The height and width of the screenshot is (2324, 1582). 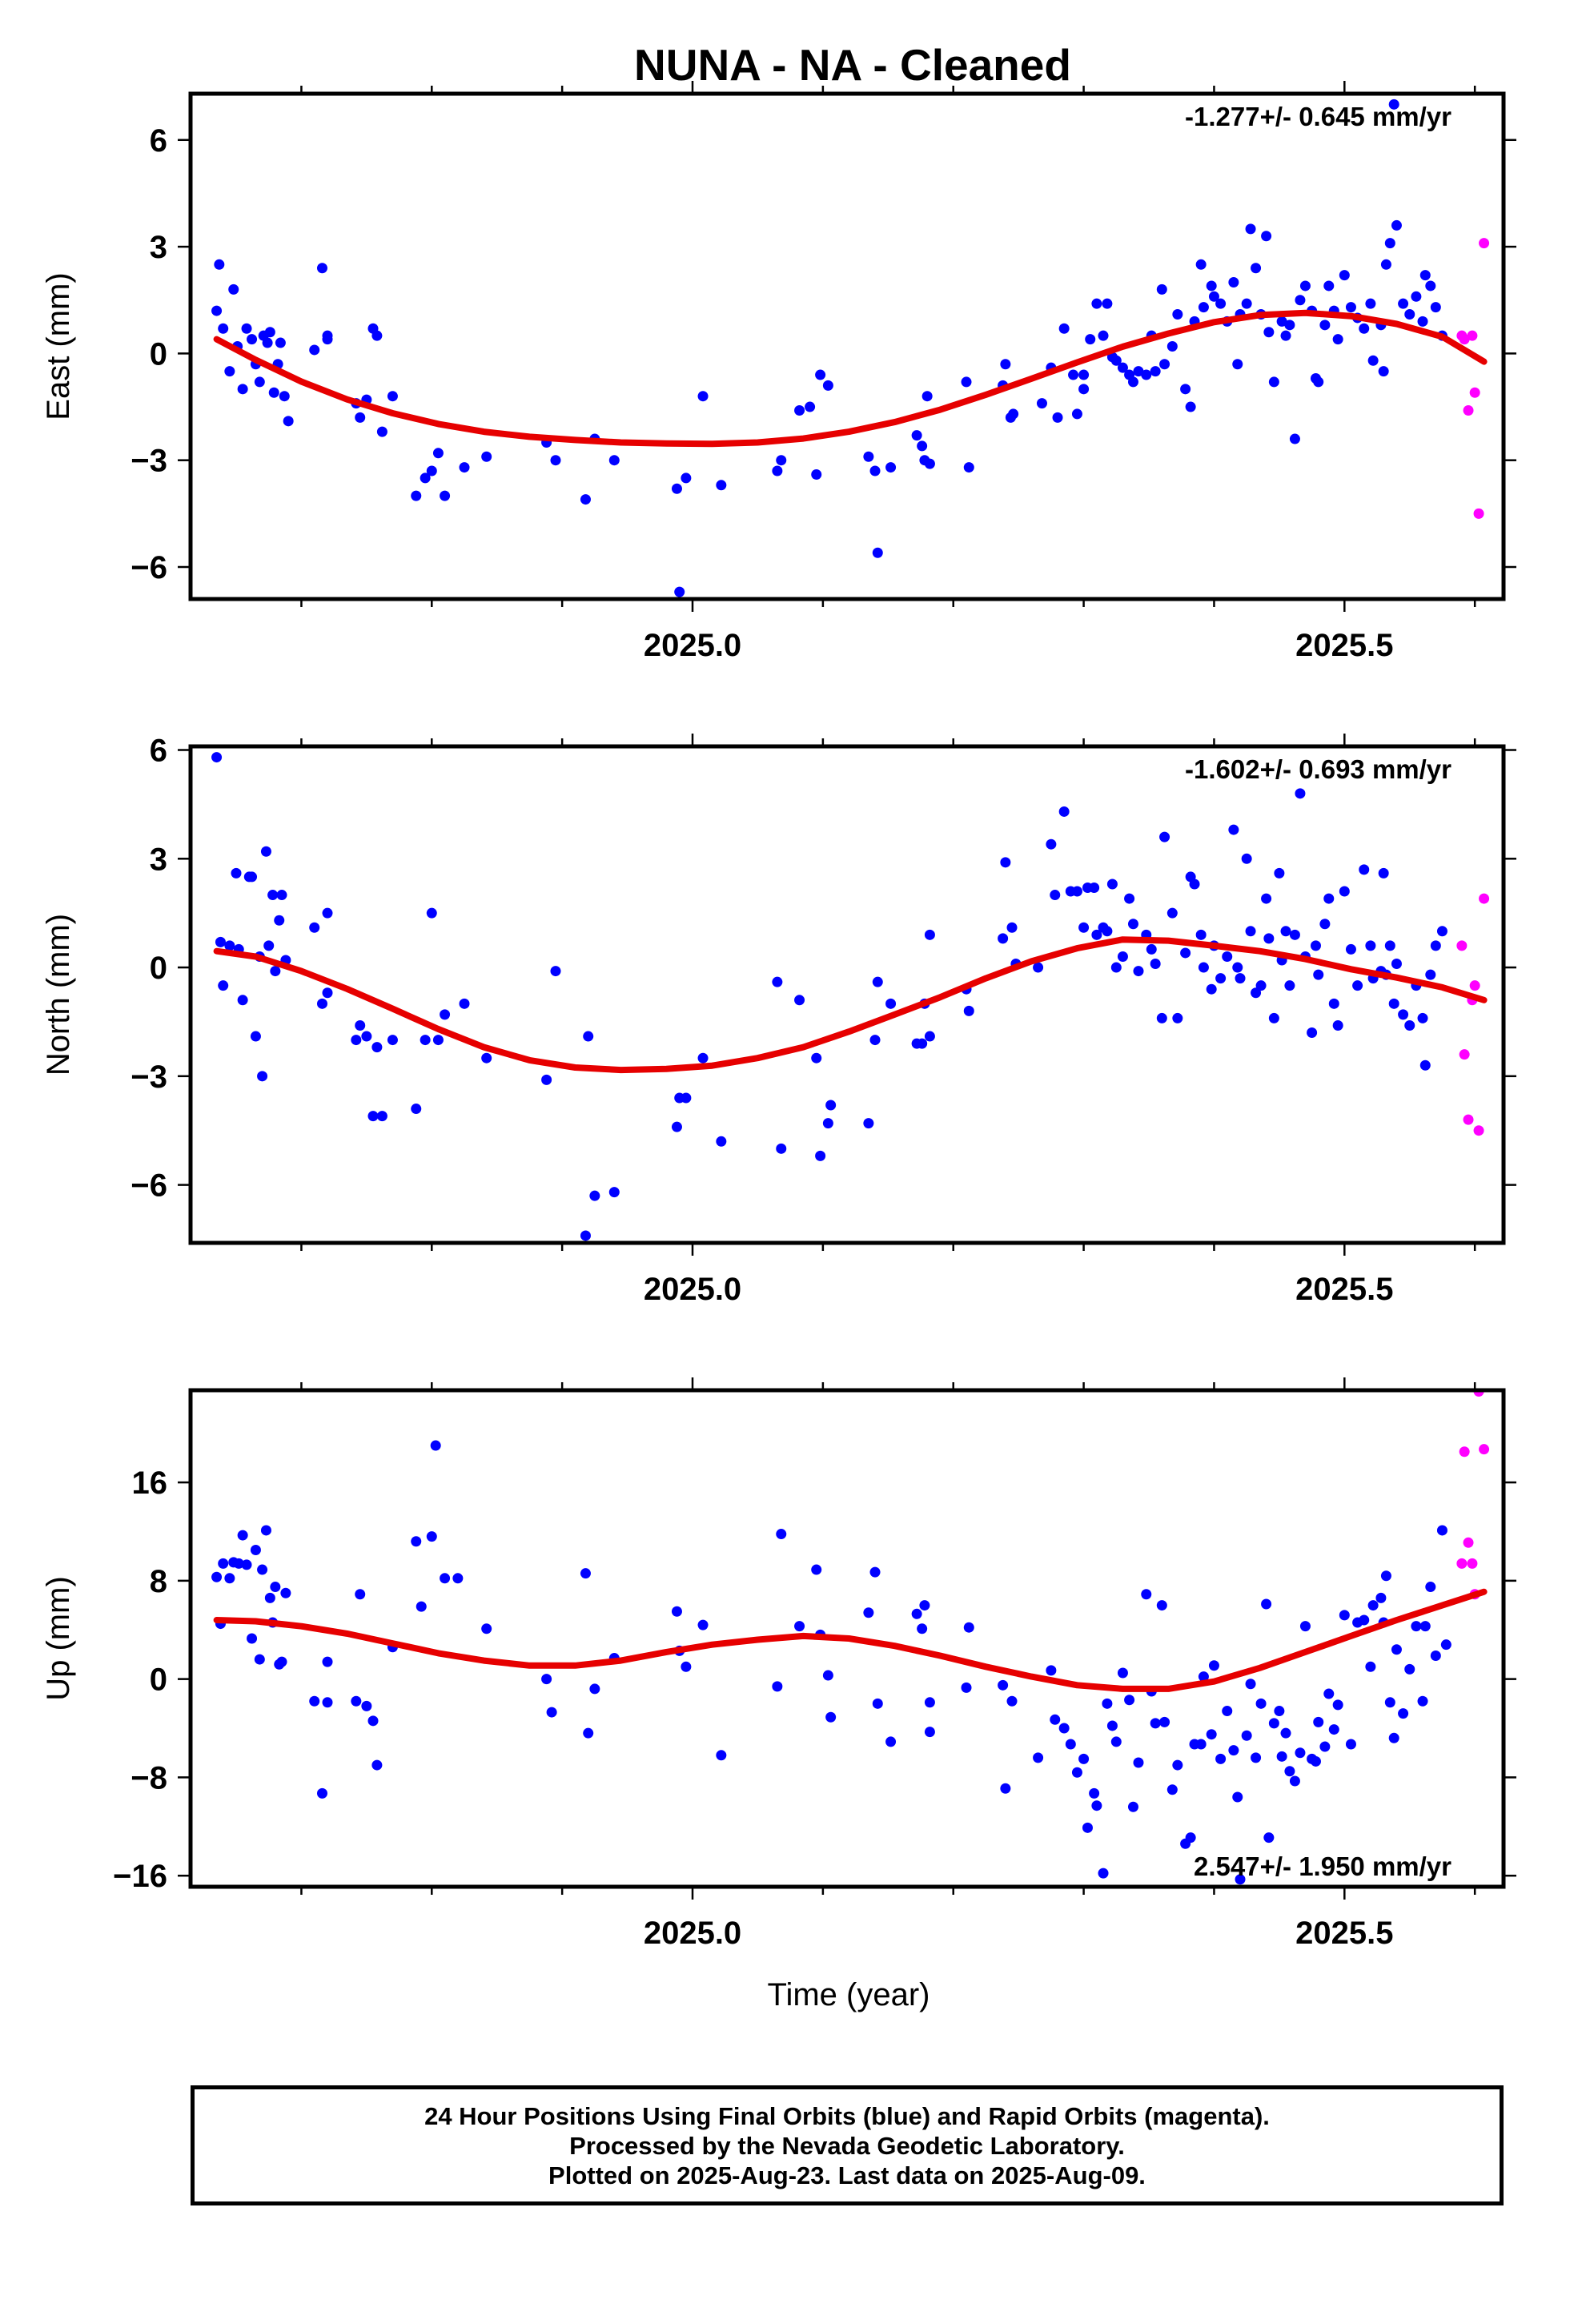 What do you see at coordinates (692, 1289) in the screenshot?
I see `north-x-tick-label: 2025.0` at bounding box center [692, 1289].